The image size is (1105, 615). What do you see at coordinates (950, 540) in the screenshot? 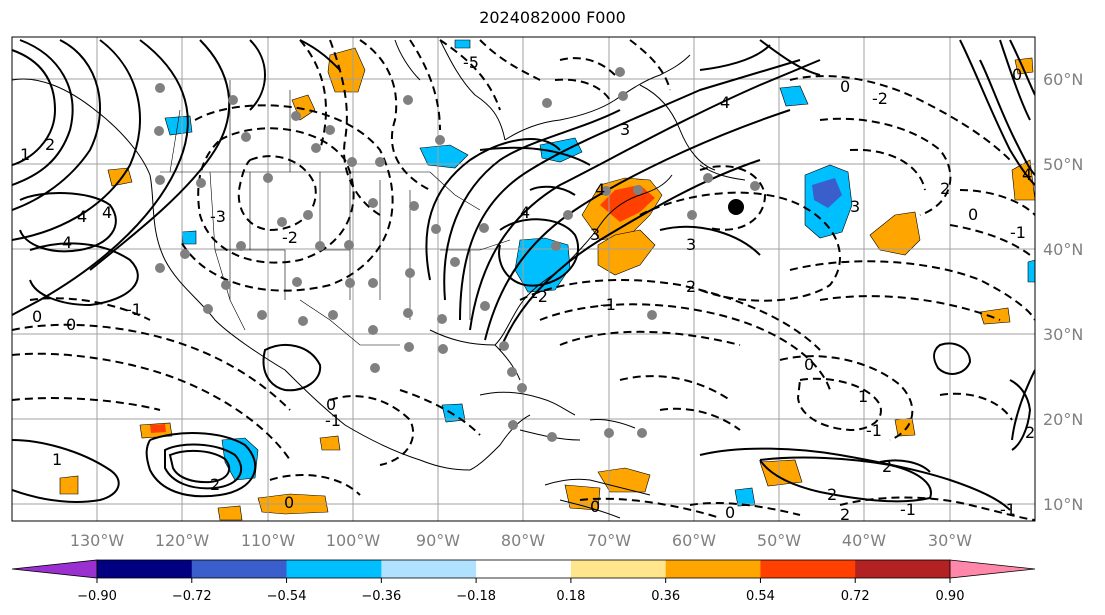
I see `lon-label: 30°W` at bounding box center [950, 540].